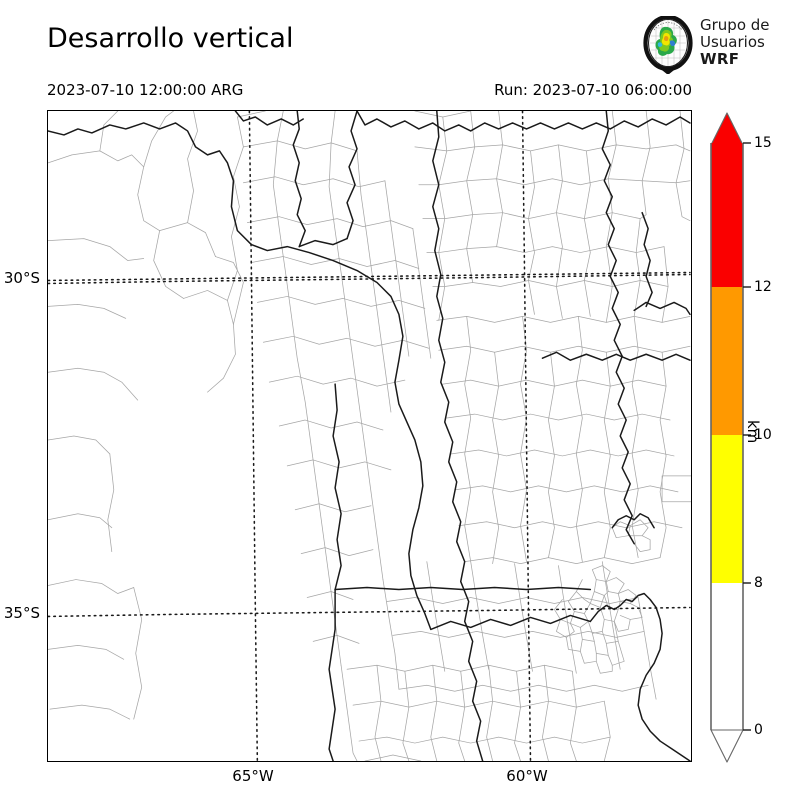 The width and height of the screenshot is (800, 800). Describe the element at coordinates (253, 776) in the screenshot. I see `lon-tick-65W: 65°W` at that location.